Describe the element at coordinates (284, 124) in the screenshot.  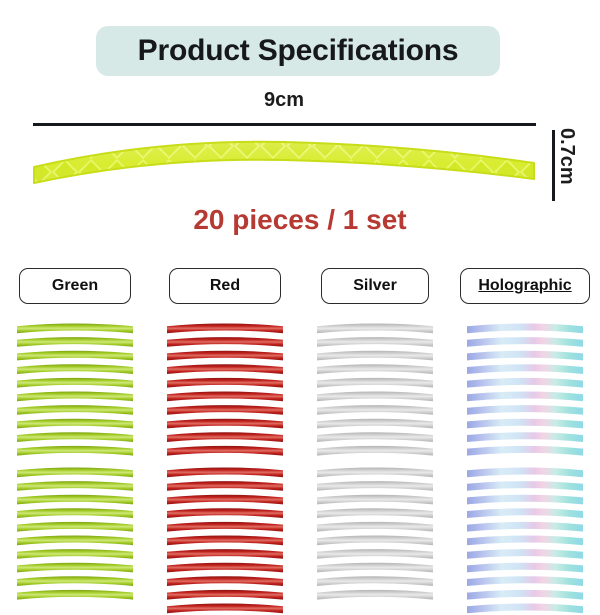
I see `width-dimension-line` at that location.